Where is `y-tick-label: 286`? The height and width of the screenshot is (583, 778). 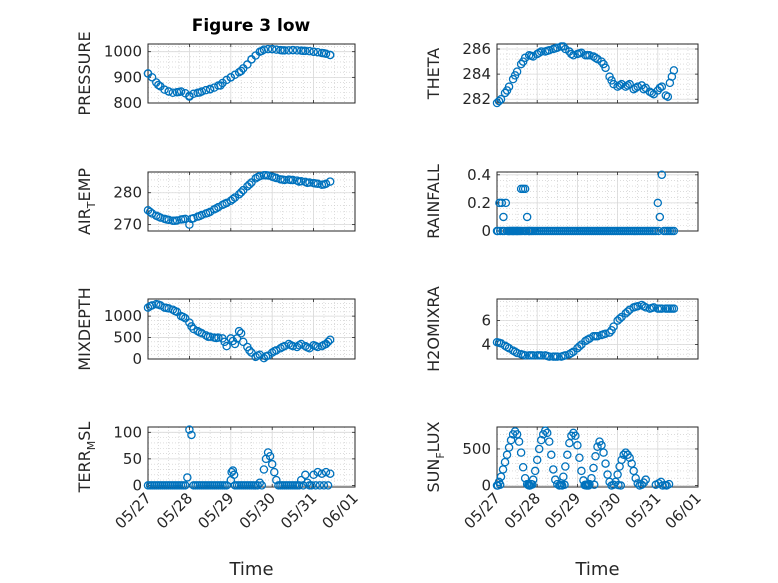 y-tick-label: 286 is located at coordinates (476, 49).